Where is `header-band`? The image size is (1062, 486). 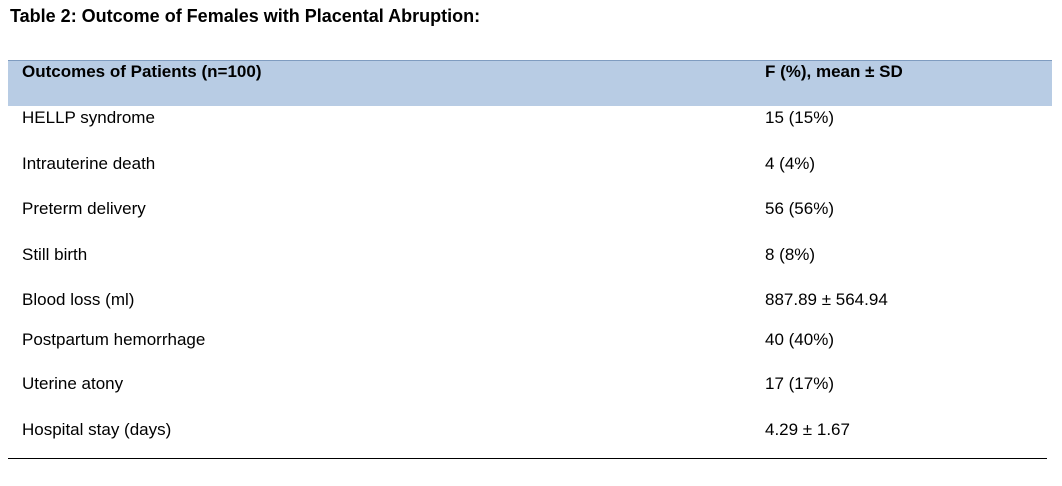 header-band is located at coordinates (530, 83).